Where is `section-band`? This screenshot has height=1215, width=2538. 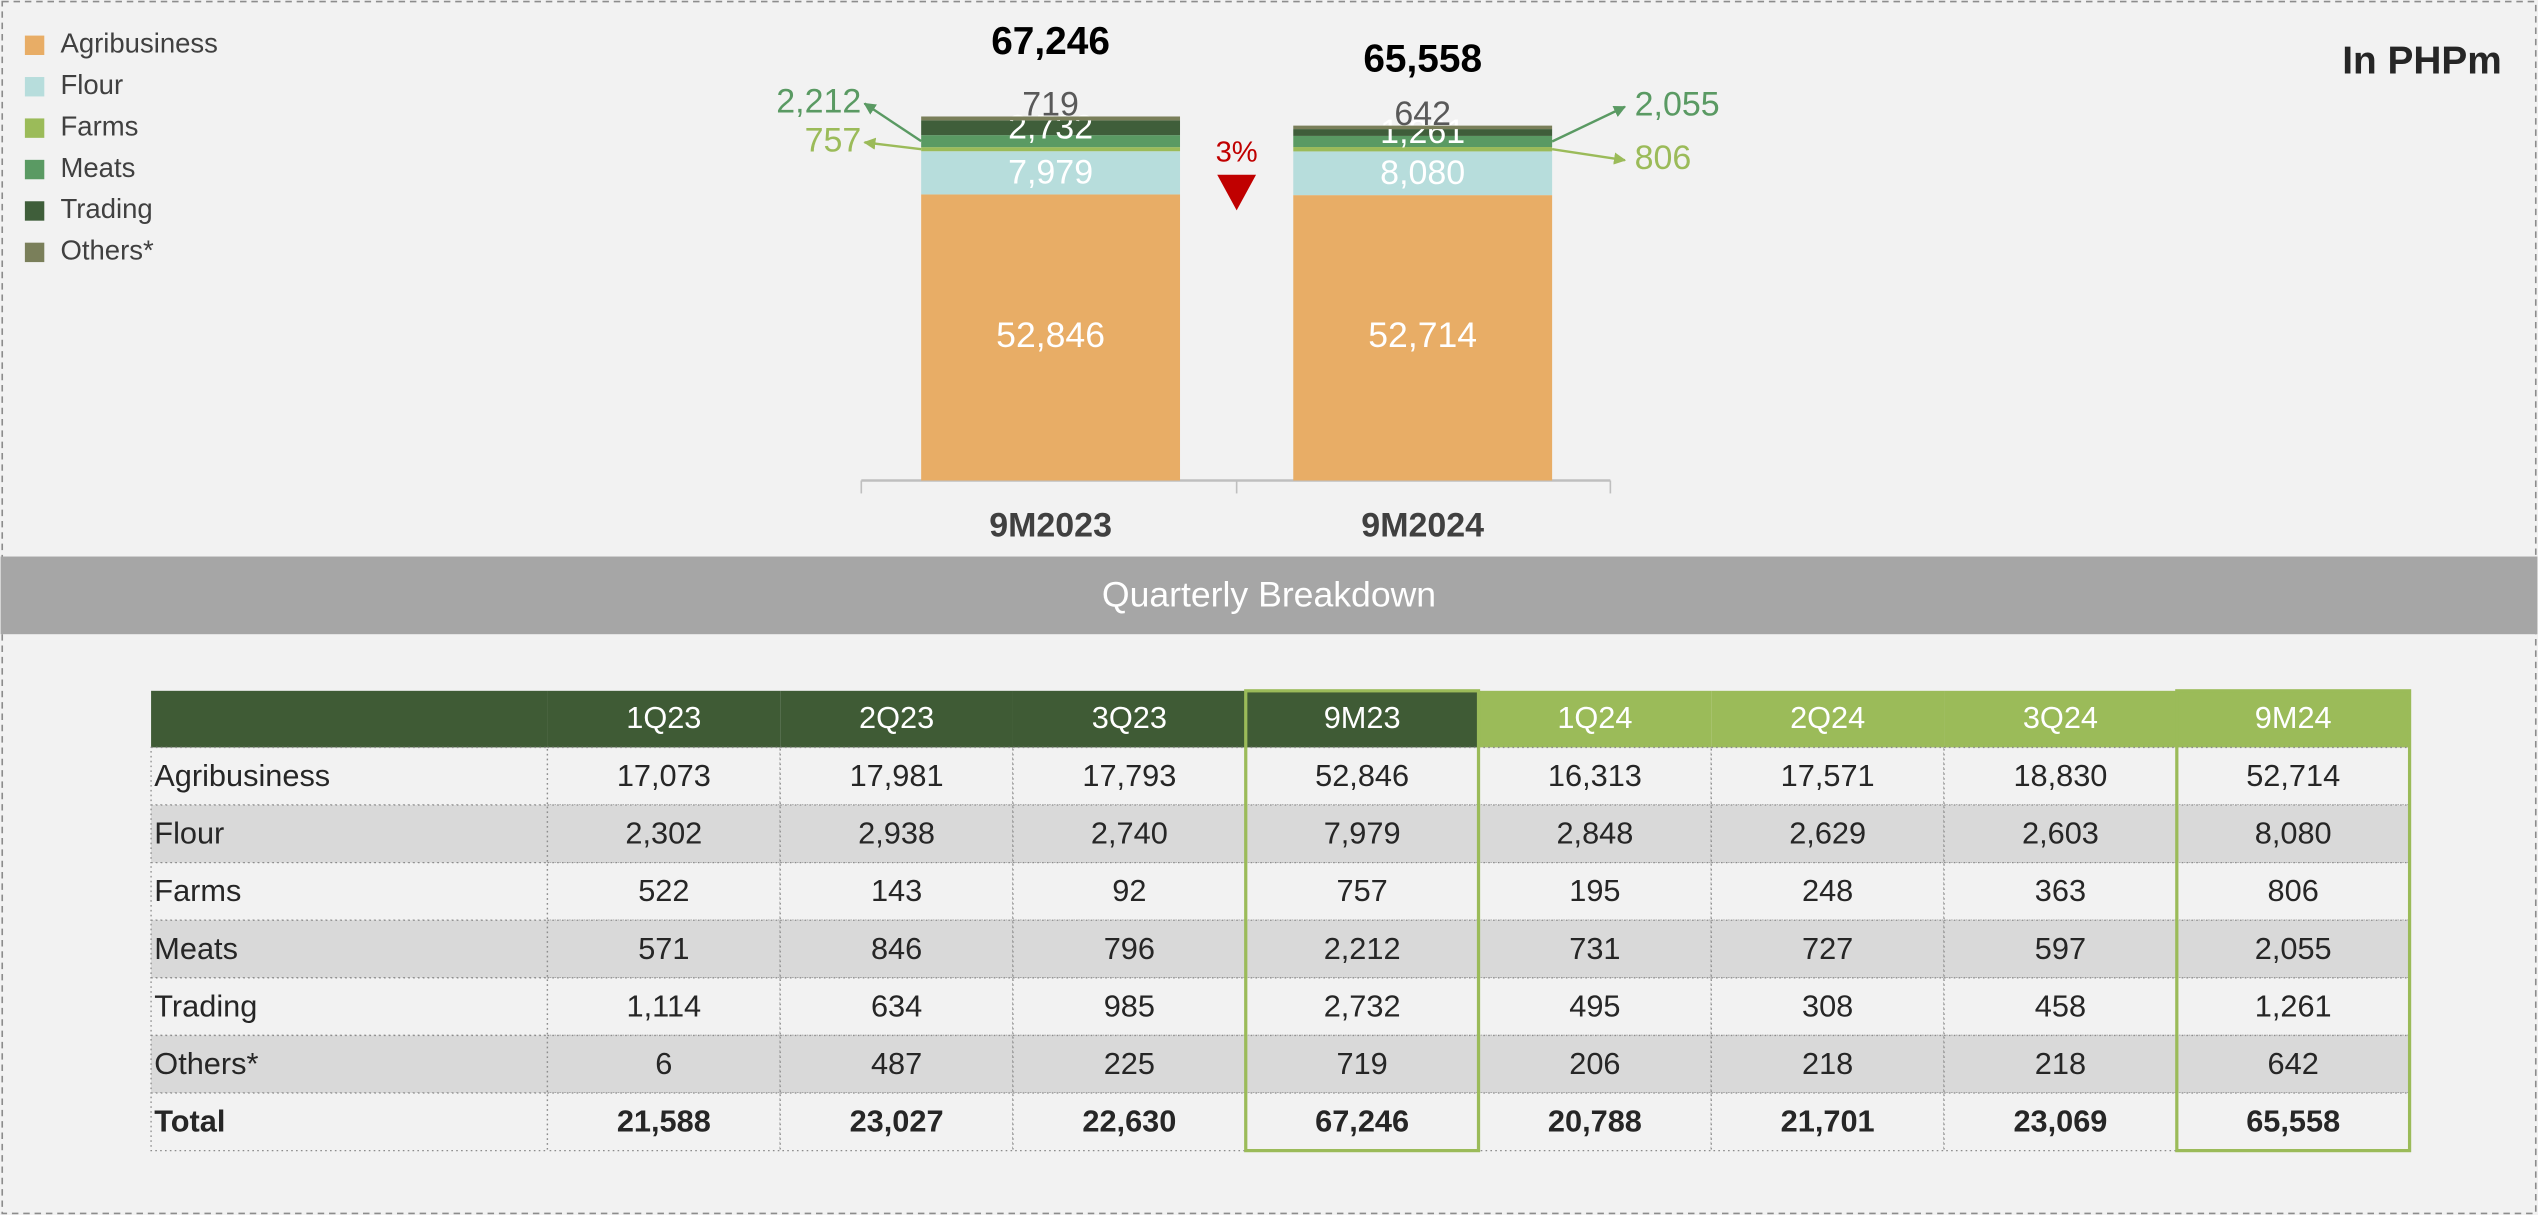
section-band is located at coordinates (1269, 595).